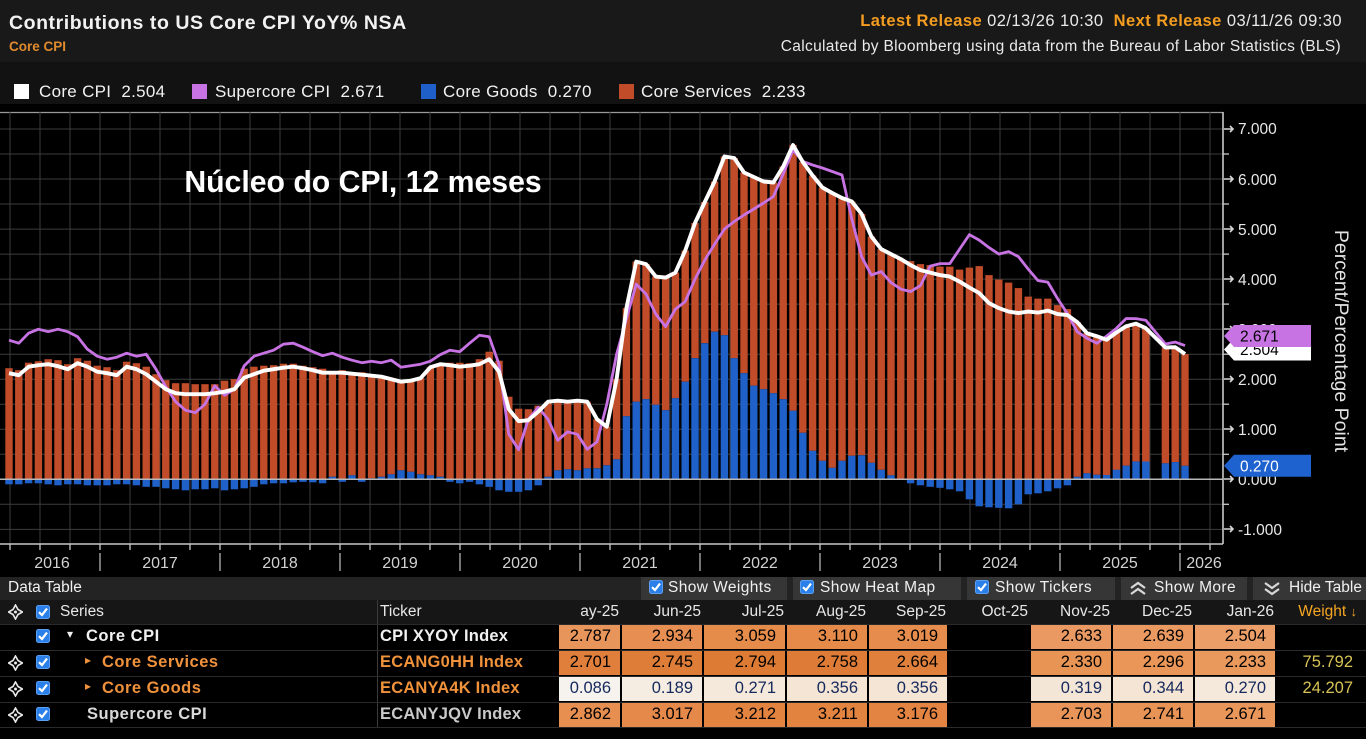  I want to click on svg-text: 2019, so click(400, 563).